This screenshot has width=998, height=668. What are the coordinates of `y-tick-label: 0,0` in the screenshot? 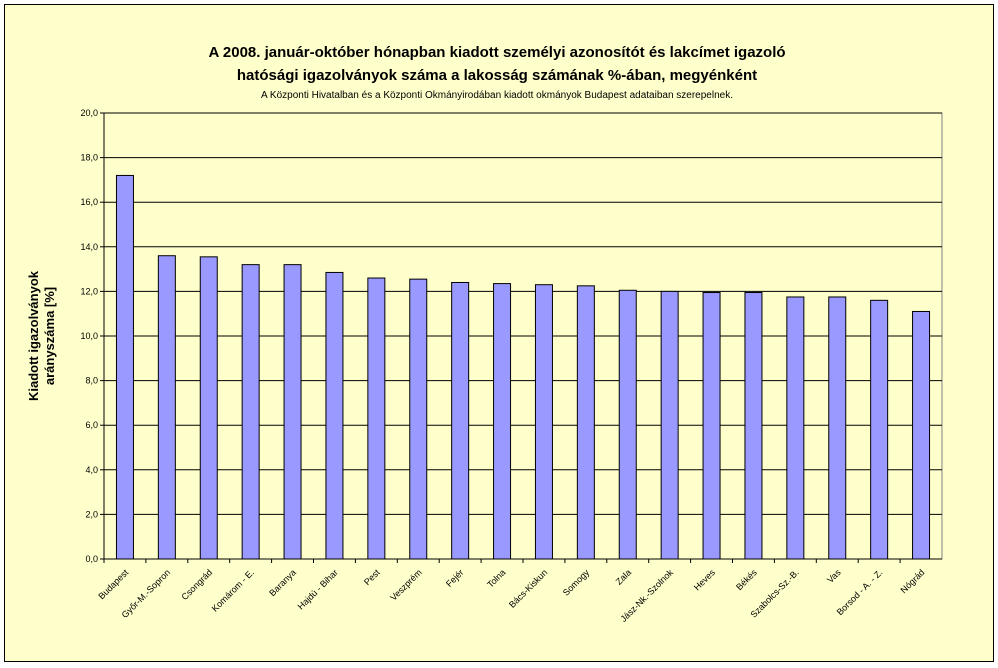 It's located at (91, 559).